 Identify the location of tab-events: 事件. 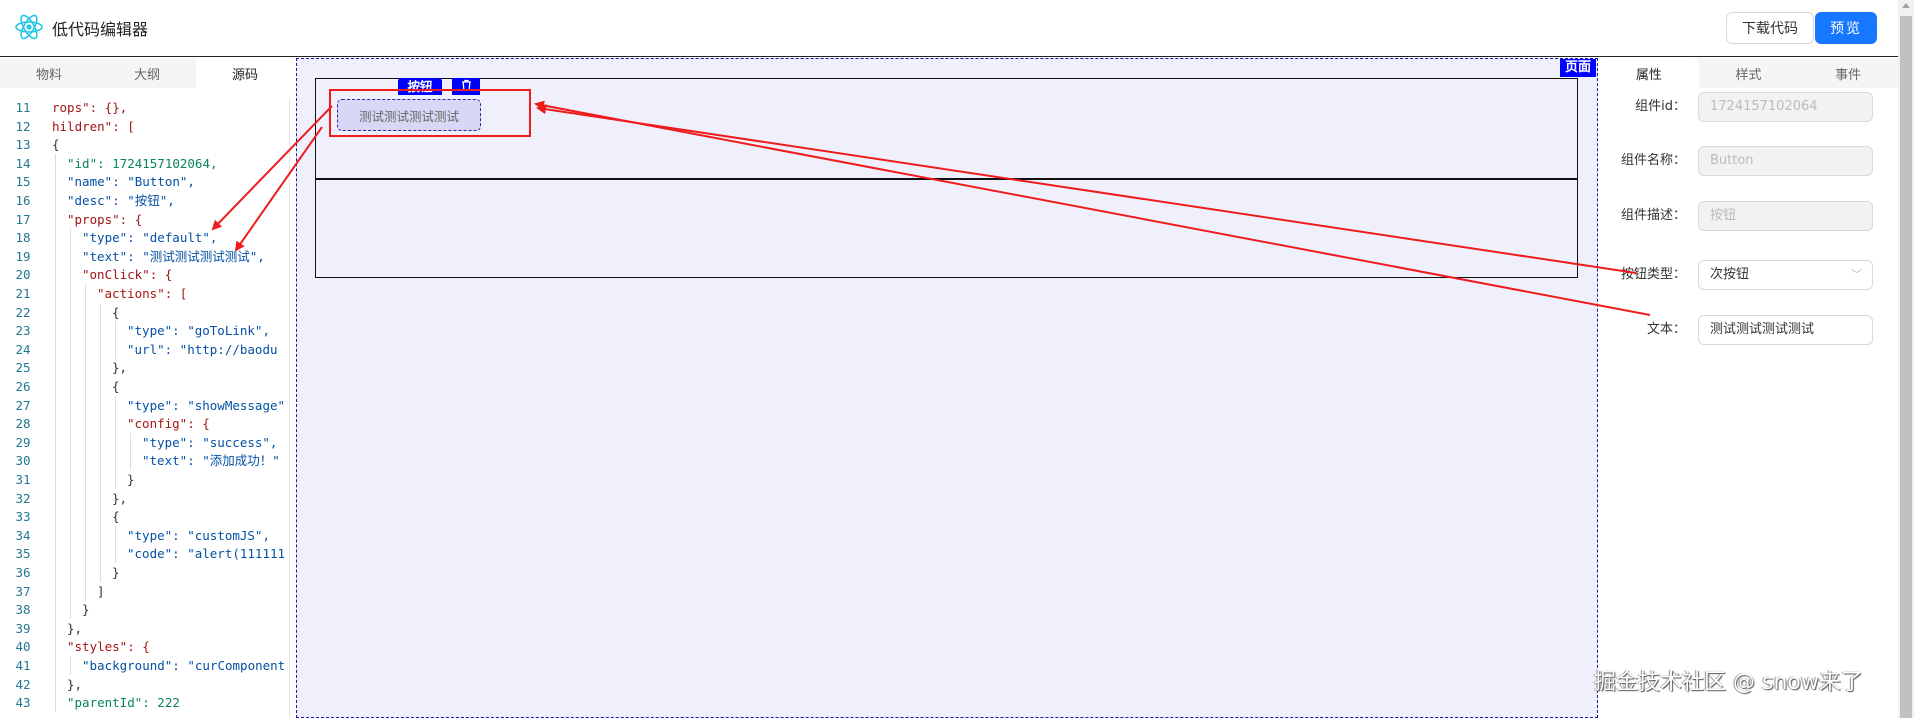
(1848, 75).